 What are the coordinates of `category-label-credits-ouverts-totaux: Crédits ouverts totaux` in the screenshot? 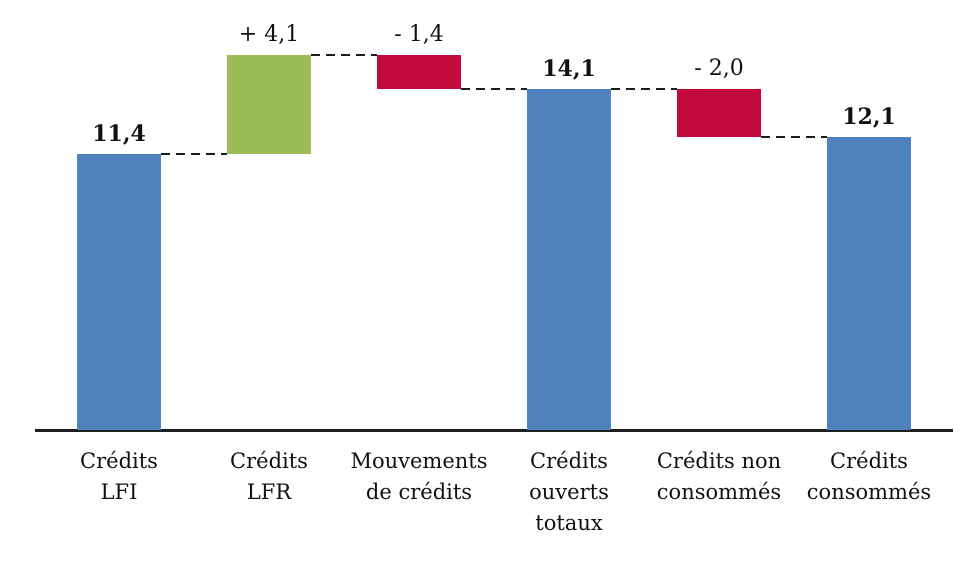 It's located at (569, 492).